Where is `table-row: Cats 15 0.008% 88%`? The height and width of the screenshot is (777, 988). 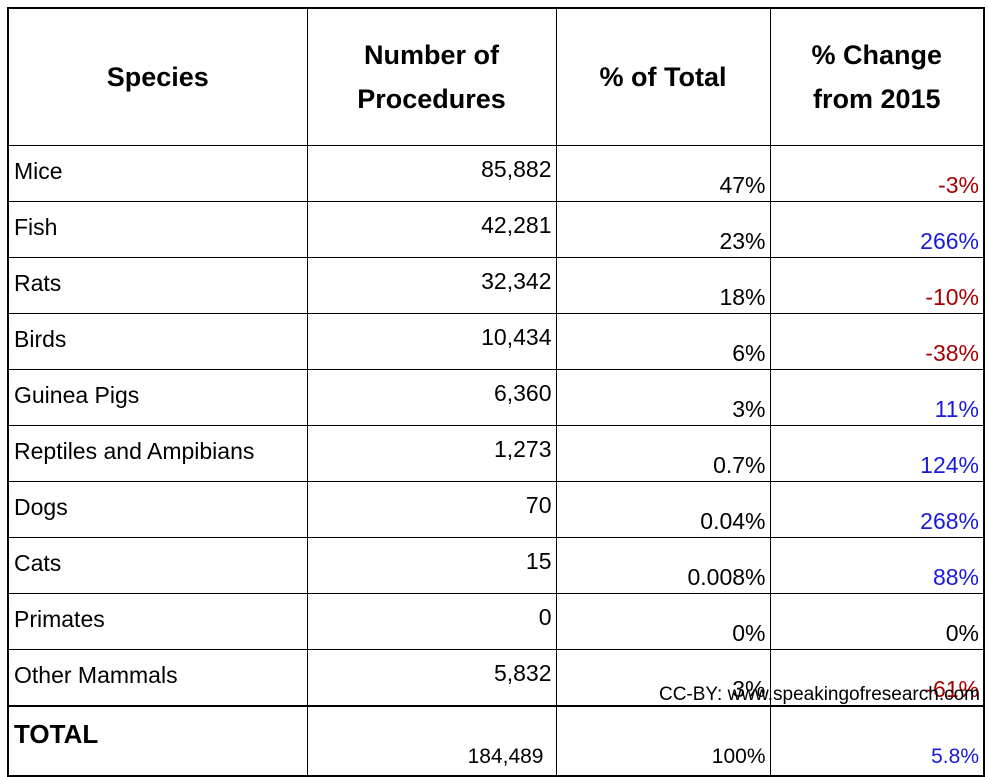
table-row: Cats 15 0.008% 88% is located at coordinates (496, 565).